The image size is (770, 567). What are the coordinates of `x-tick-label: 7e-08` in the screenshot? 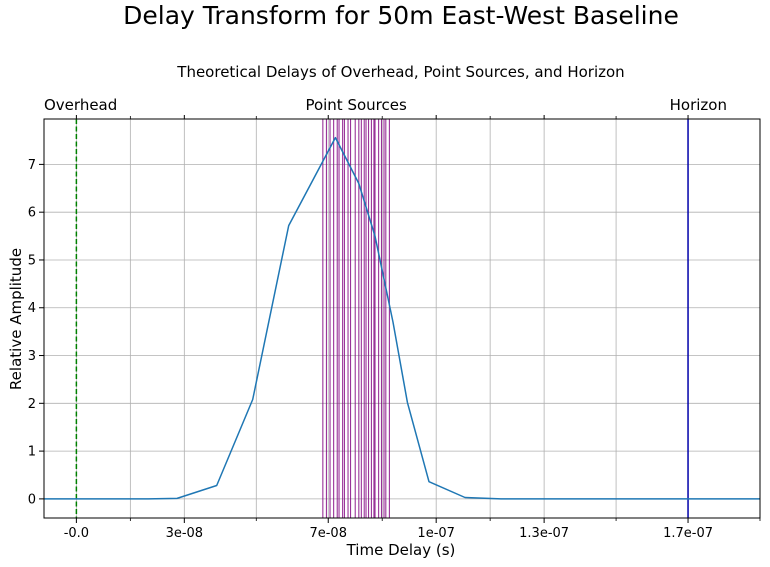 It's located at (328, 533).